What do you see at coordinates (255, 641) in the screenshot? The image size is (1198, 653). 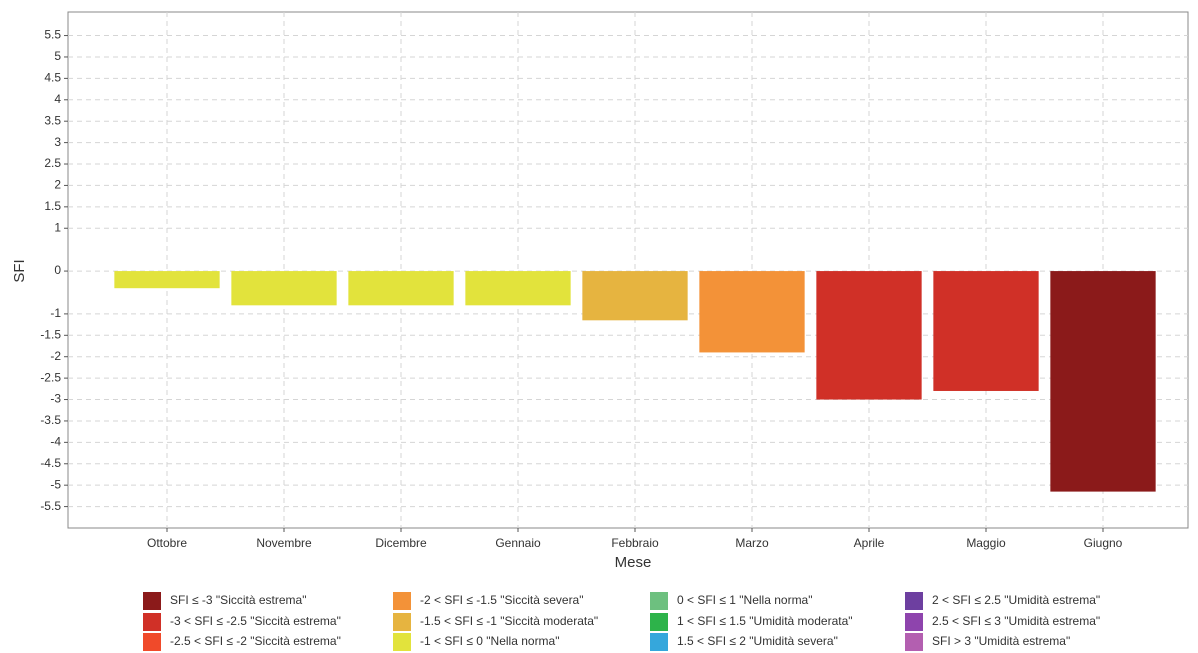 I see `legend-label: -2.5 < SFI ≤ -2 "Siccità estrema"` at bounding box center [255, 641].